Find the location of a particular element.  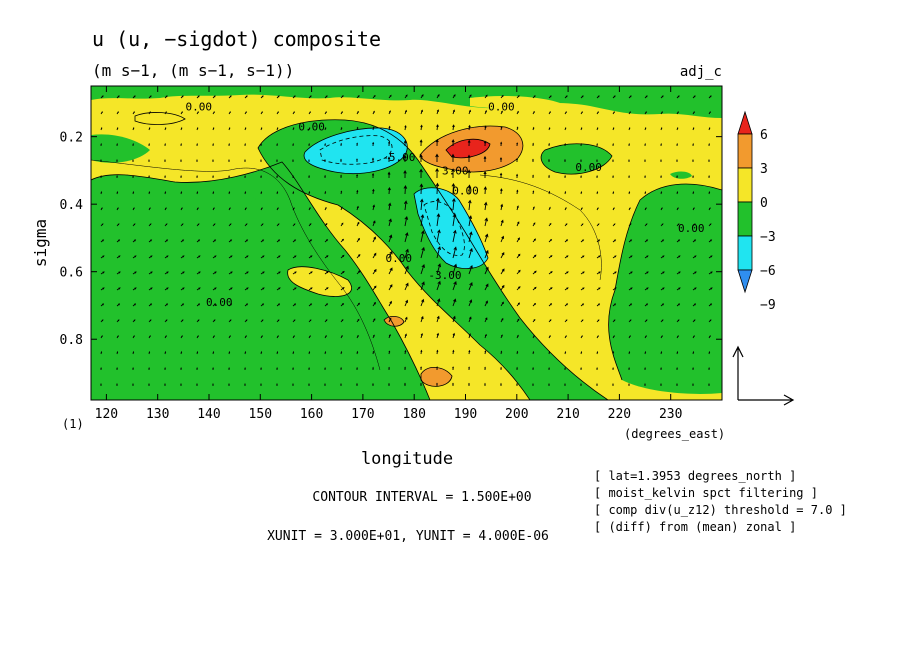

colorbar-segment is located at coordinates (745, 151).